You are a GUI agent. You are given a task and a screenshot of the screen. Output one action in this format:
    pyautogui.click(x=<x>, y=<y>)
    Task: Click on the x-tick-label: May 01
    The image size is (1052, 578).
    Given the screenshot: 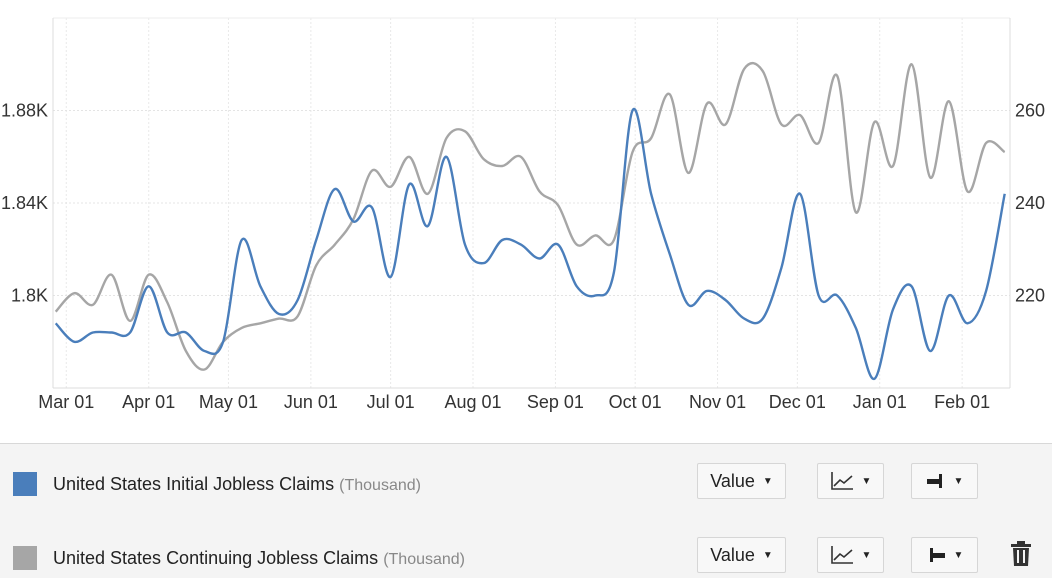 What is the action you would take?
    pyautogui.click(x=228, y=402)
    